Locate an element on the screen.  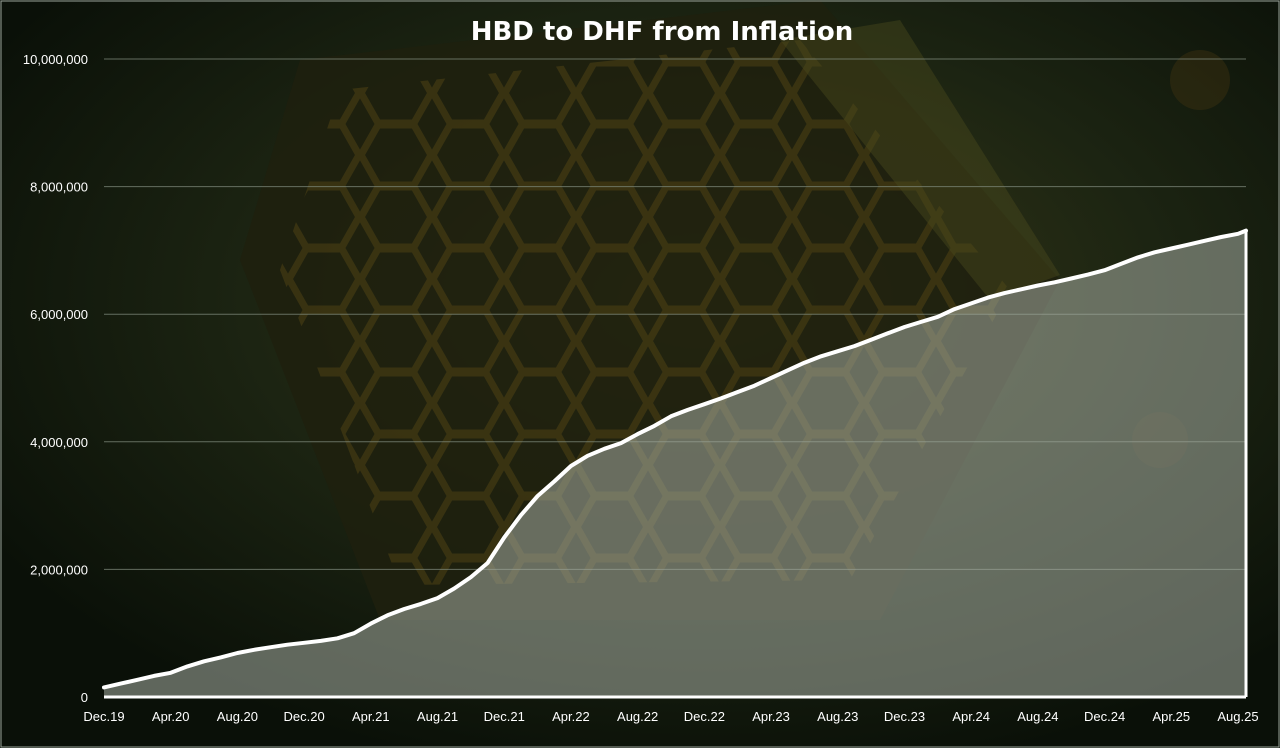
x-tick-label: Apr.23 is located at coordinates (771, 716).